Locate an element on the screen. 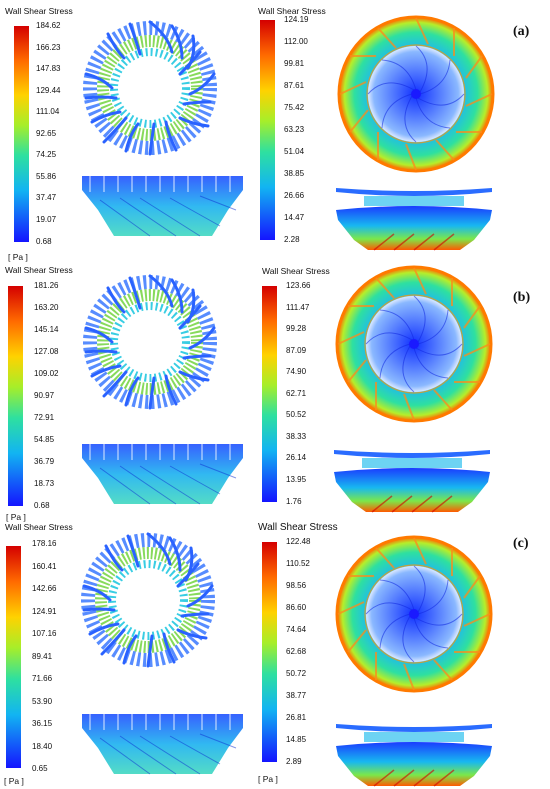 The height and width of the screenshot is (789, 550). tick-label: 71.66 is located at coordinates (42, 678).